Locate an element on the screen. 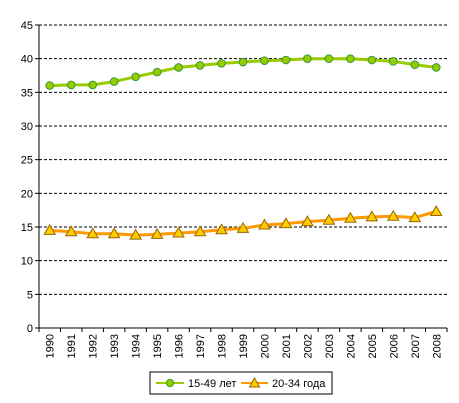 The image size is (459, 403). legend-item-1: 20-34 года is located at coordinates (283, 383).